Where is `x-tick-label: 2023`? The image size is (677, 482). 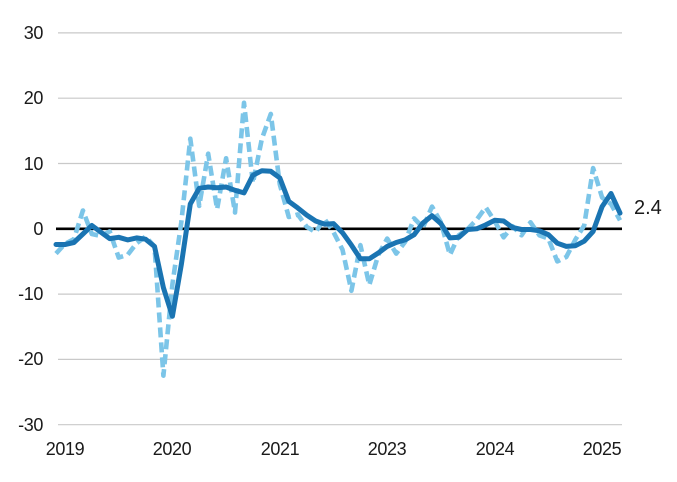 x-tick-label: 2023 is located at coordinates (387, 449).